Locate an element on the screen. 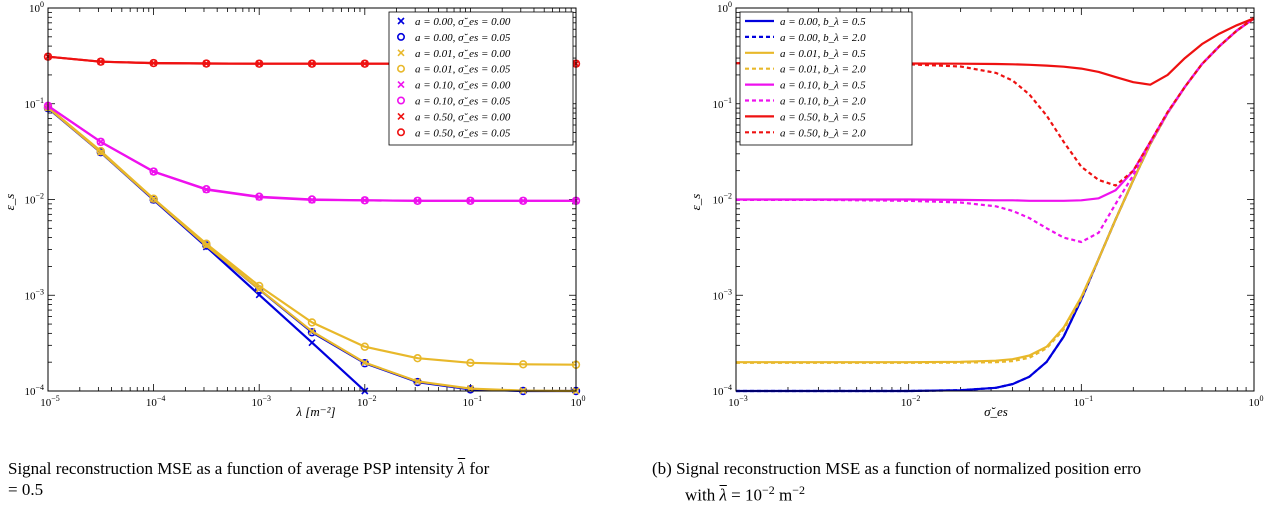 Image resolution: width=1280 pixels, height=508 pixels. legend-label: a = 0.50, σ̆_es = 0.00 is located at coordinates (463, 117).